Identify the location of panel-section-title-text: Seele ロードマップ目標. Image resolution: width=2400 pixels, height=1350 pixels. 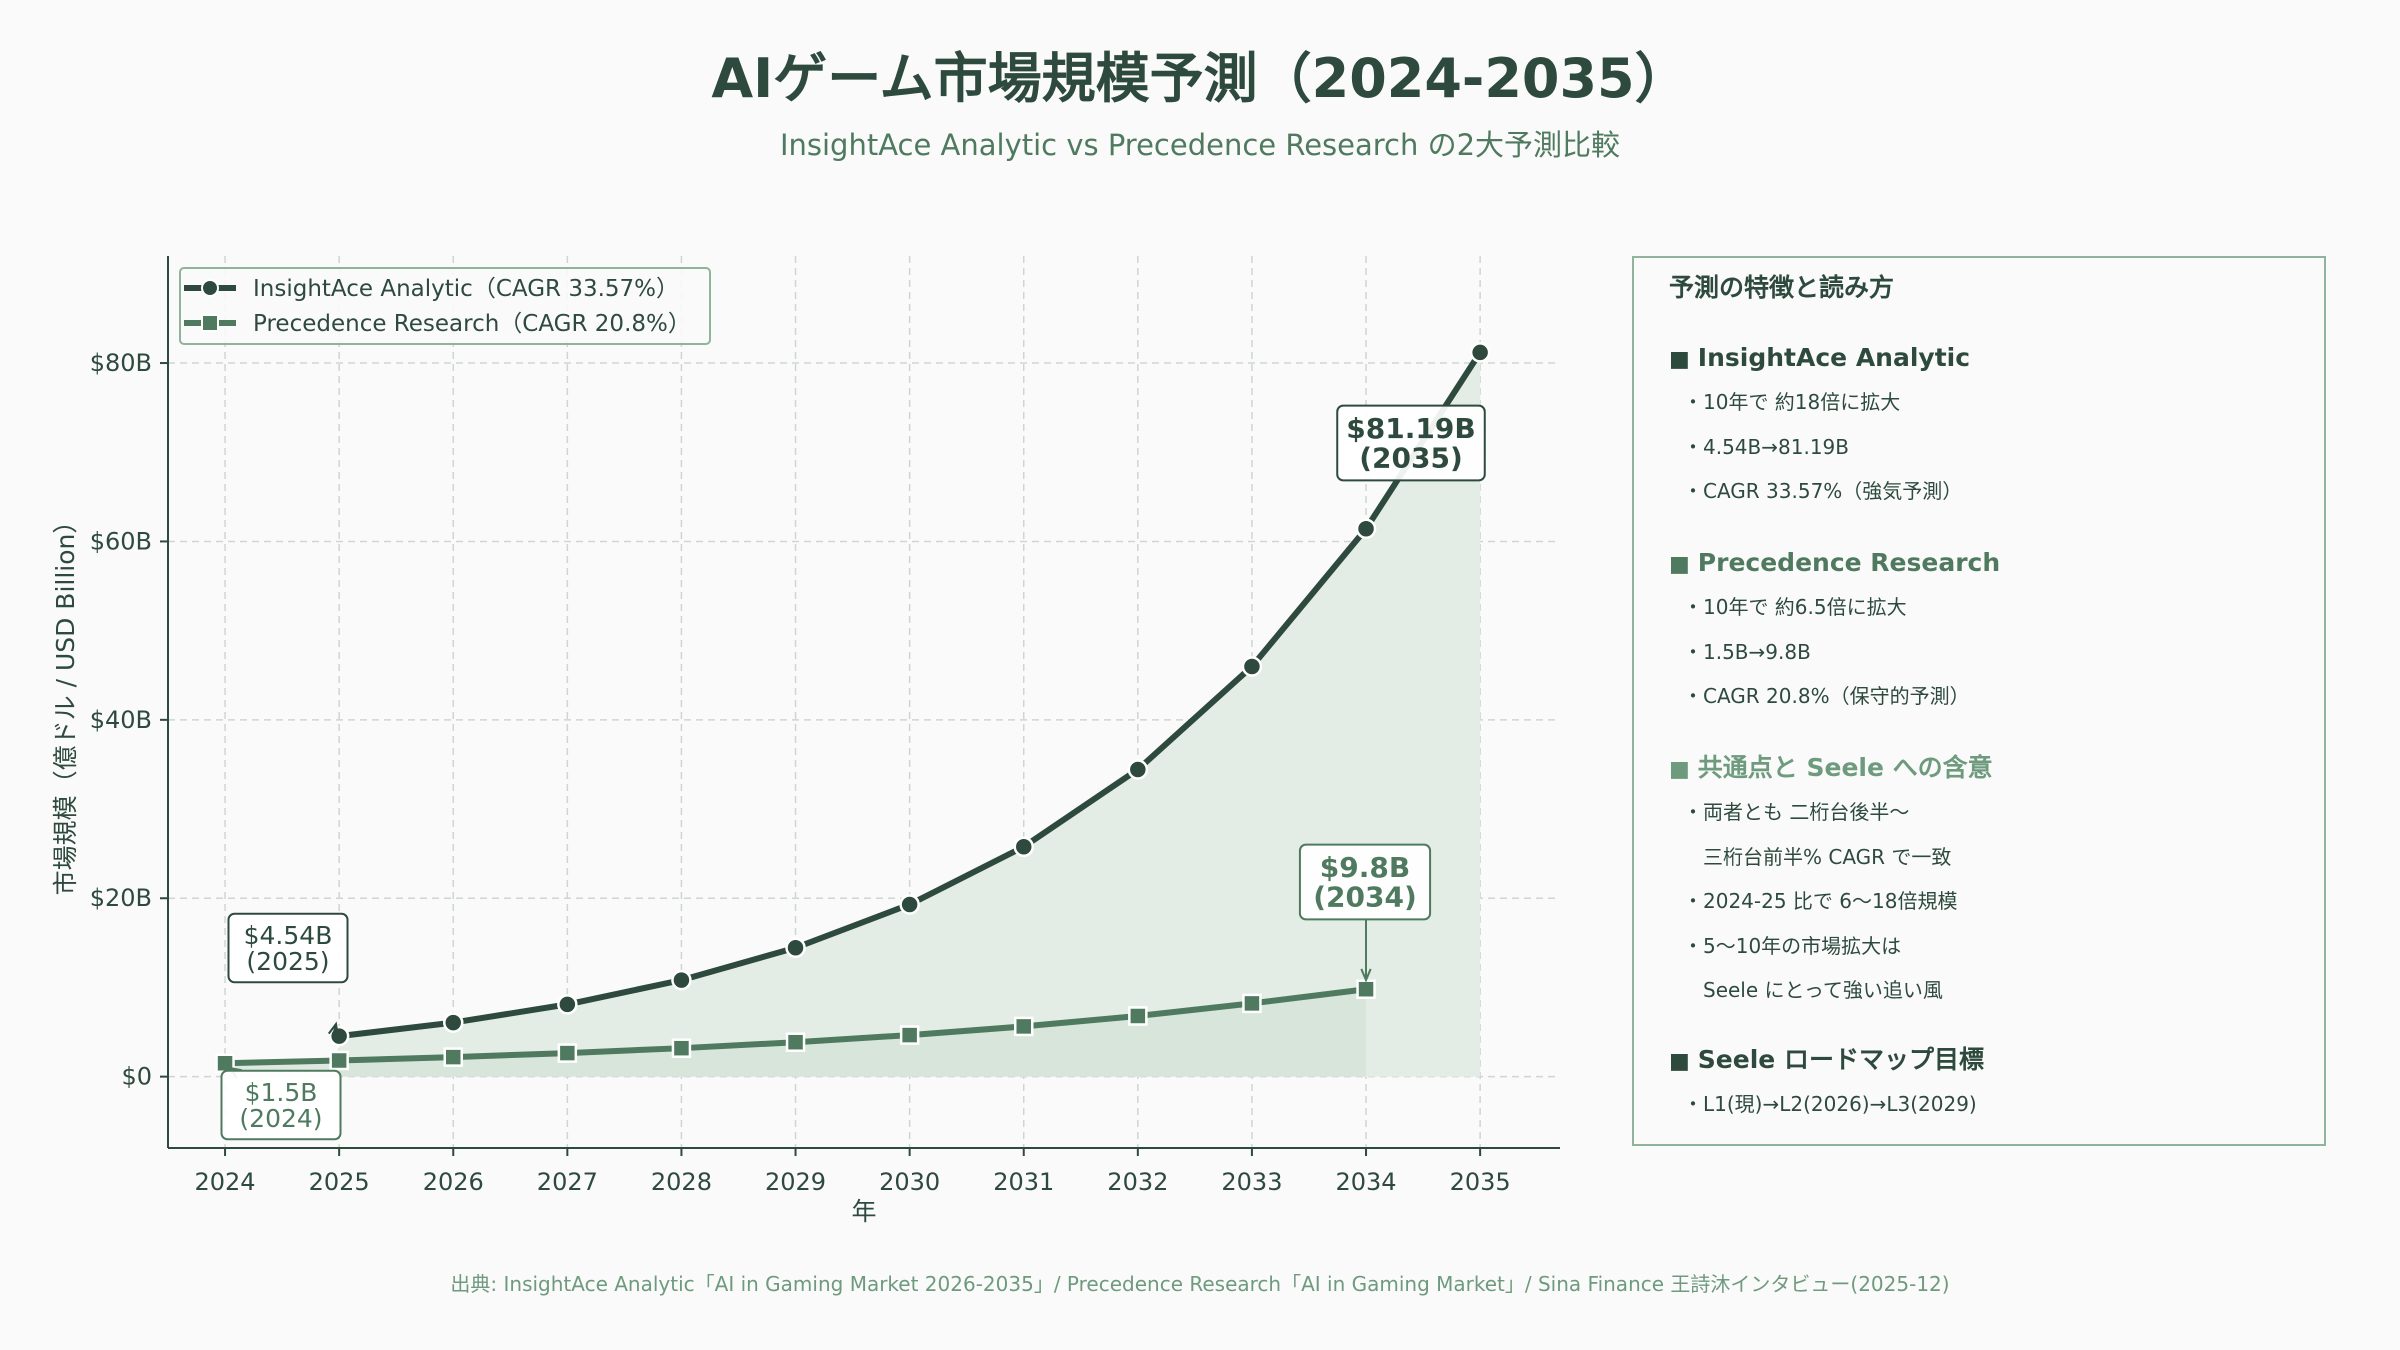
(1840, 1059).